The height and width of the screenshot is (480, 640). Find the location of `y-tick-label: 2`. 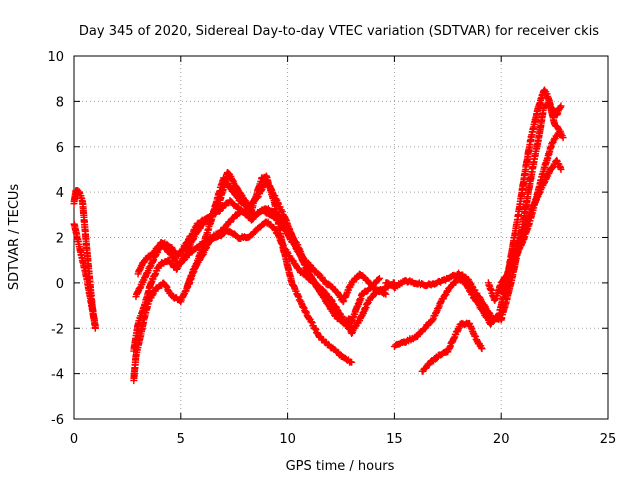

y-tick-label: 2 is located at coordinates (60, 239).